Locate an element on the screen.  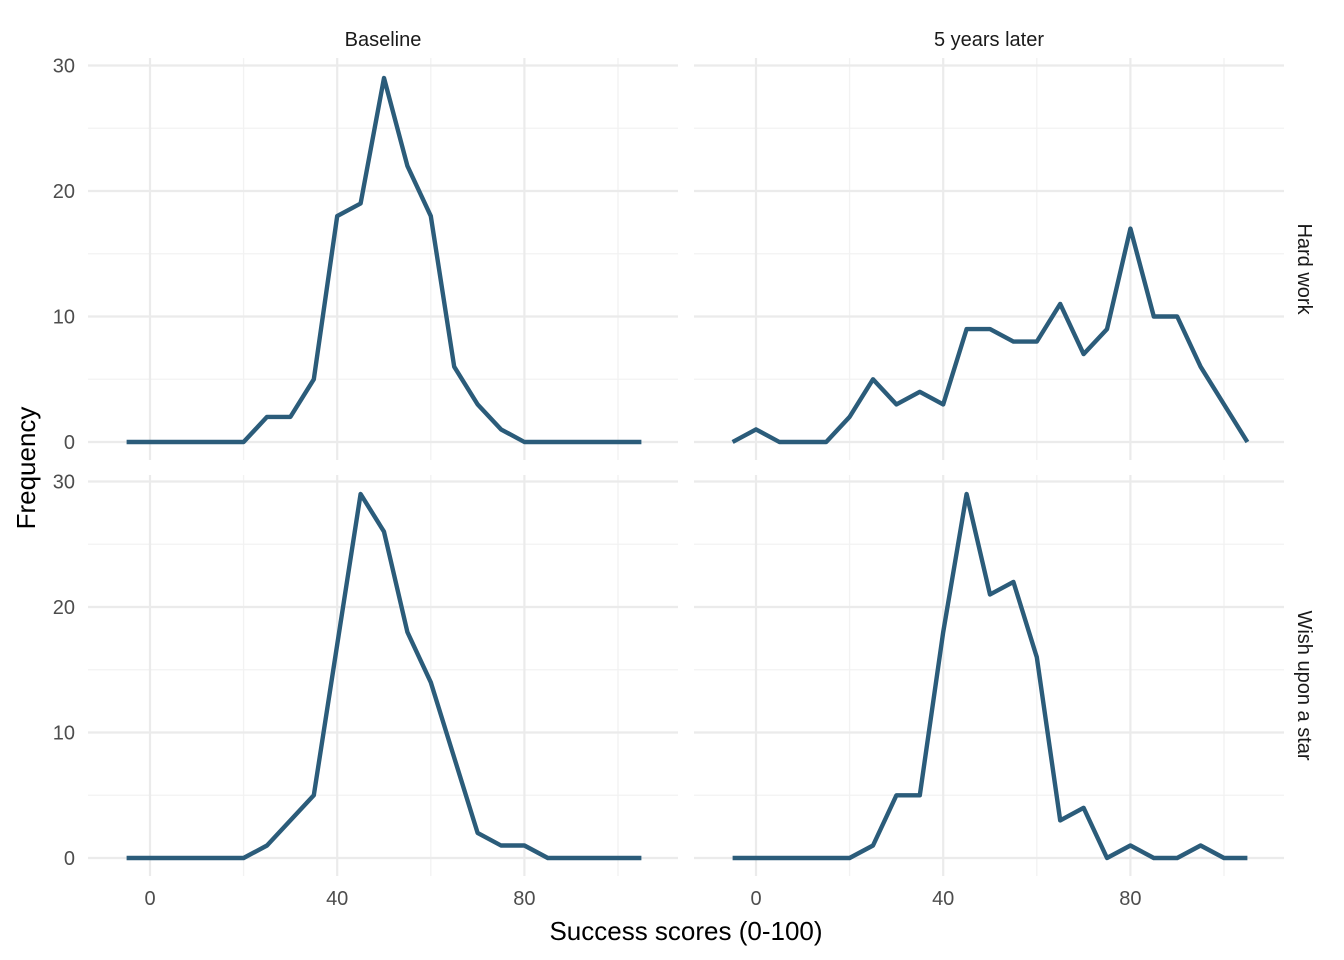
strip-label-column: Baseline is located at coordinates (383, 40).